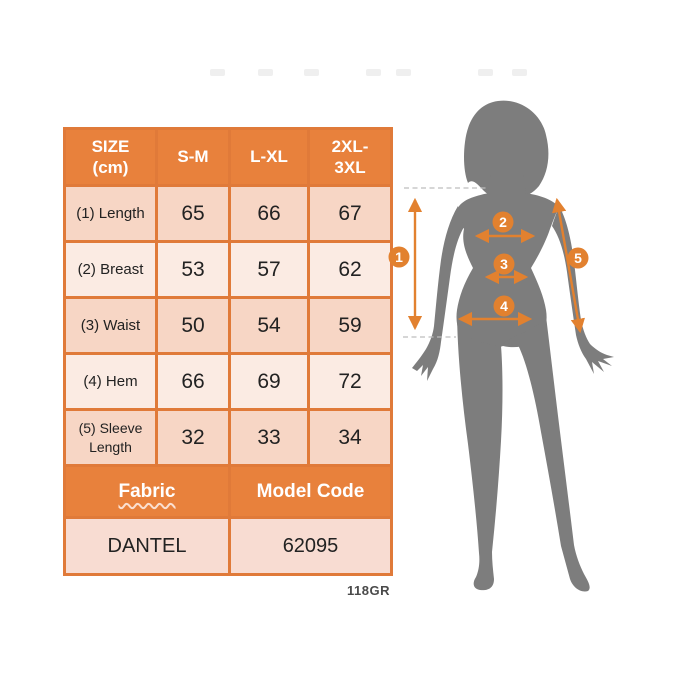 The height and width of the screenshot is (700, 700). I want to click on value-cell: 32, so click(193, 437).